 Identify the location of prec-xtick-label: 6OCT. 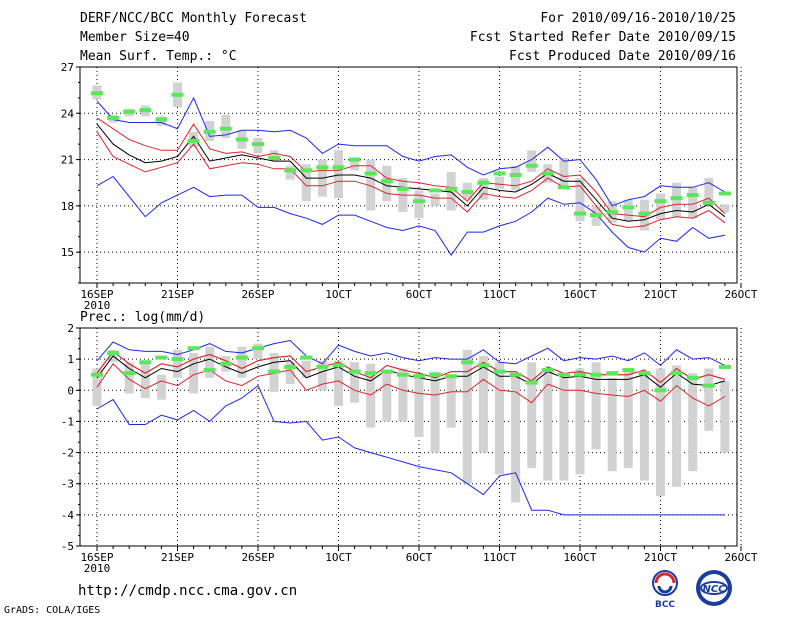
(419, 557).